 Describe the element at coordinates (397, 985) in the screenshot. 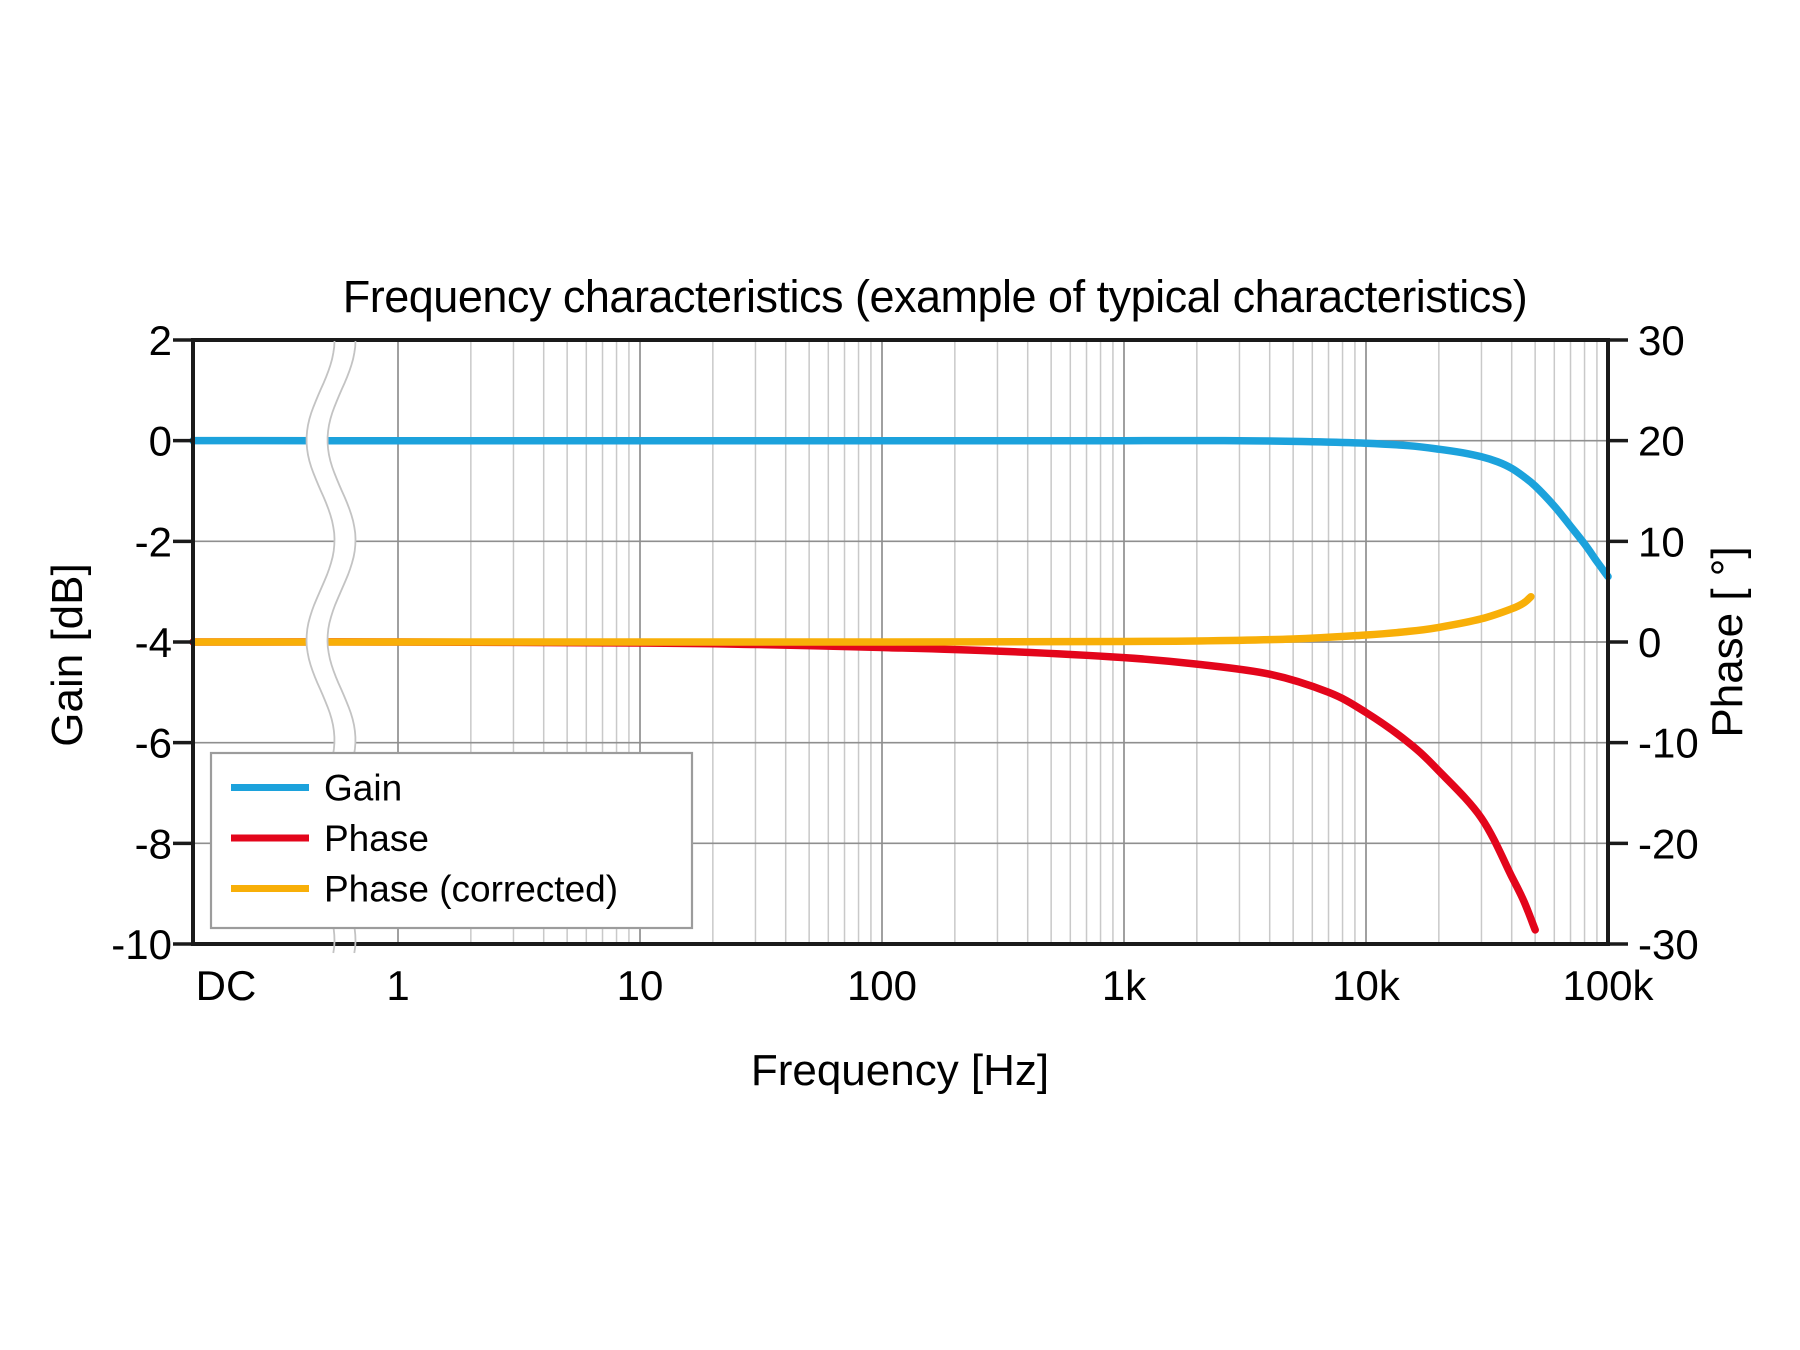

I see `freq-tick-label: 1` at that location.